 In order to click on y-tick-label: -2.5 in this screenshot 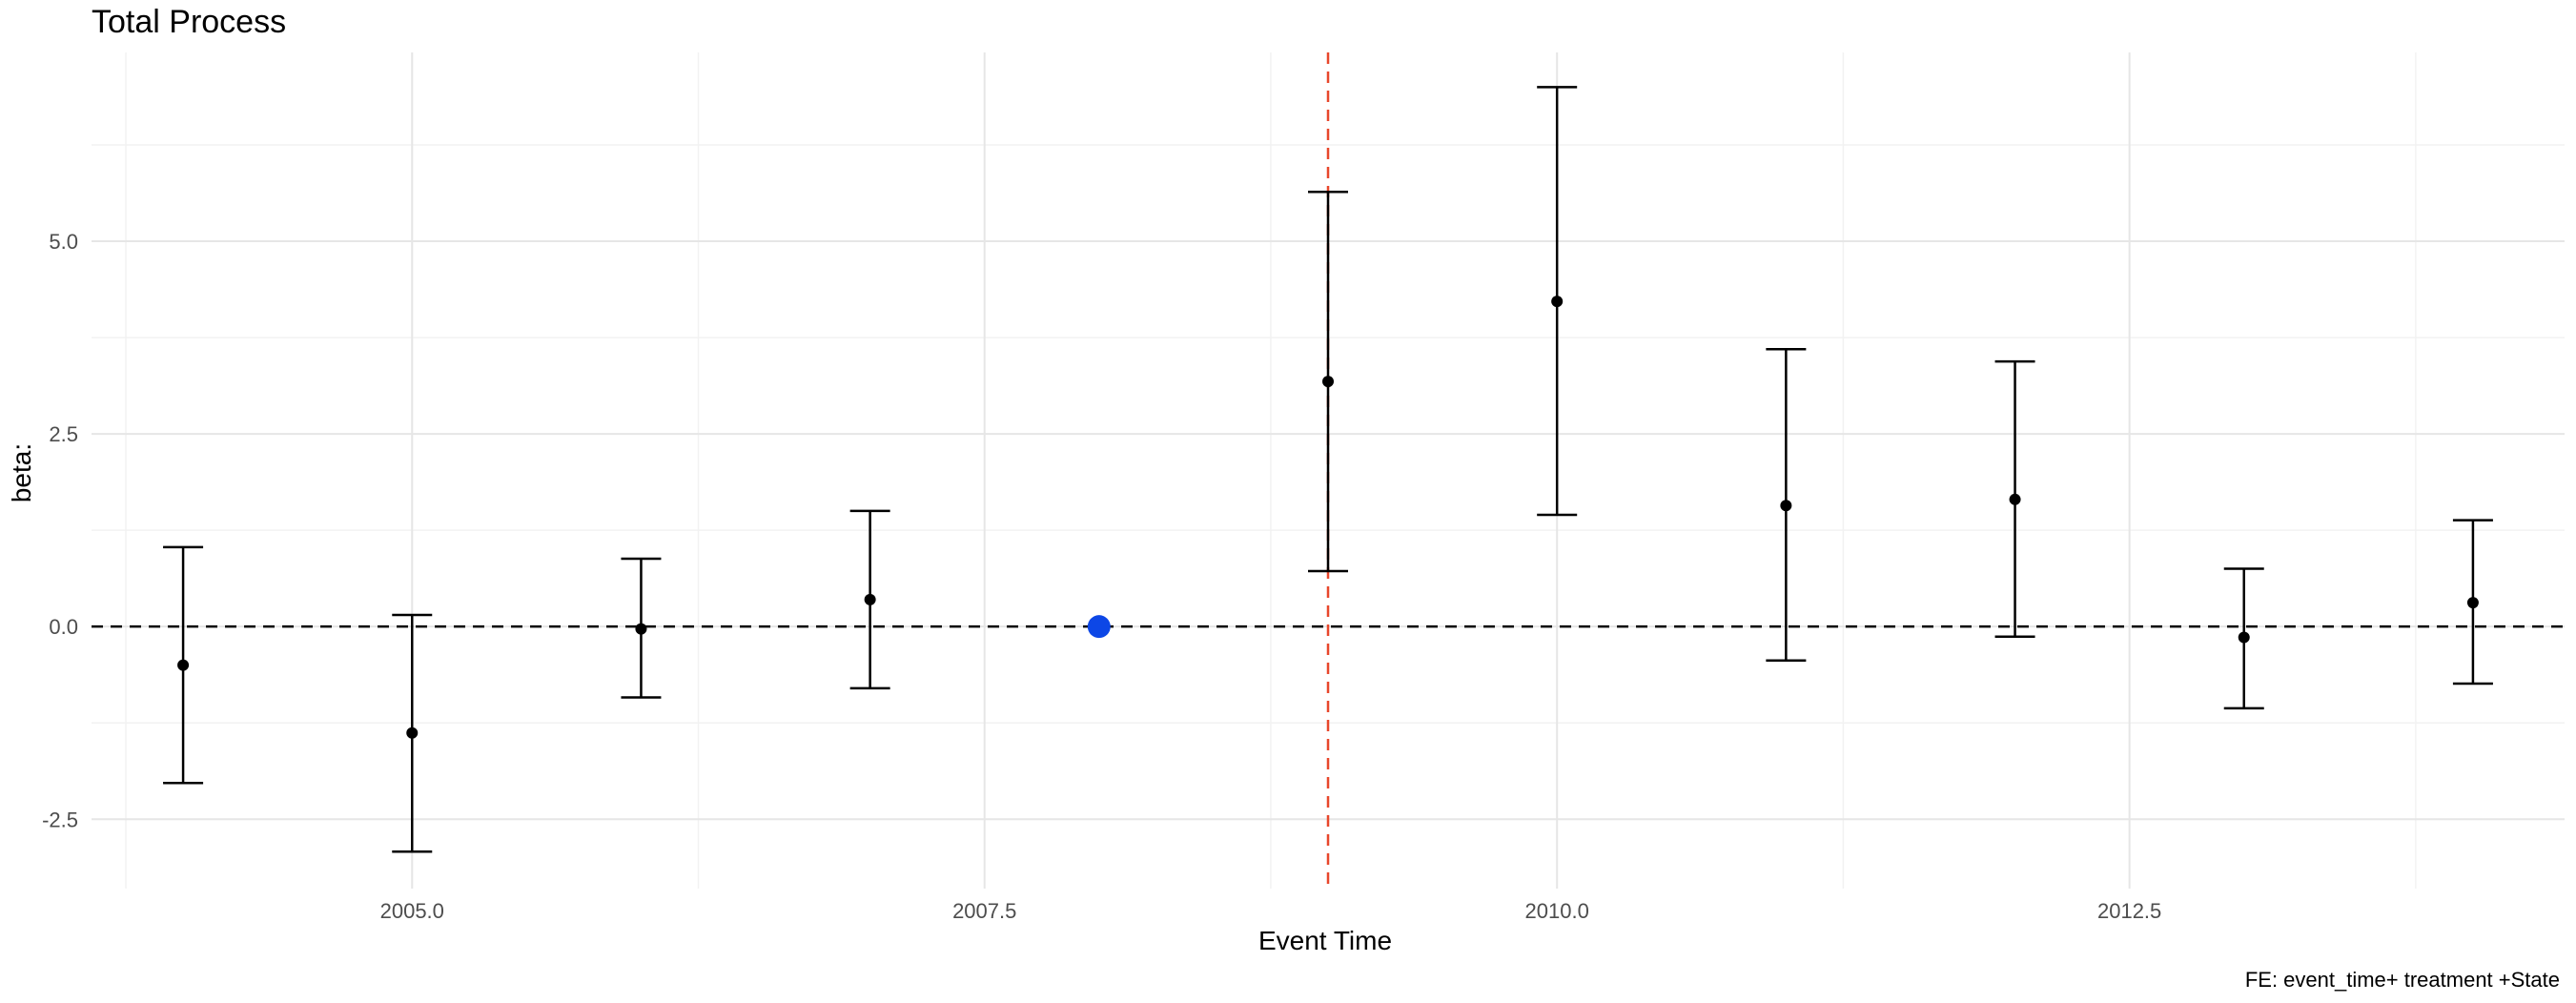, I will do `click(60, 820)`.